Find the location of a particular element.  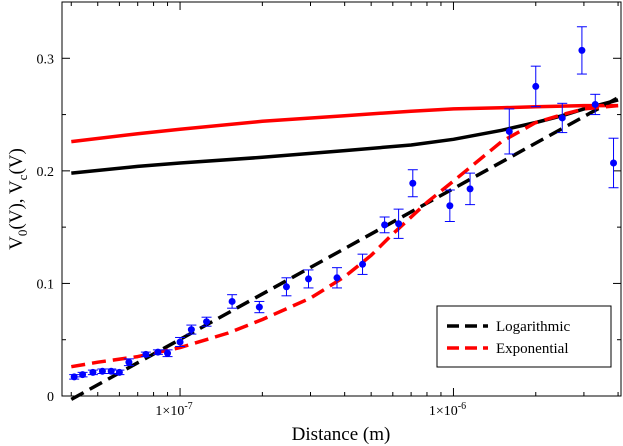

y-axis-label: V0(V), Vc(V) is located at coordinates (18, 199).